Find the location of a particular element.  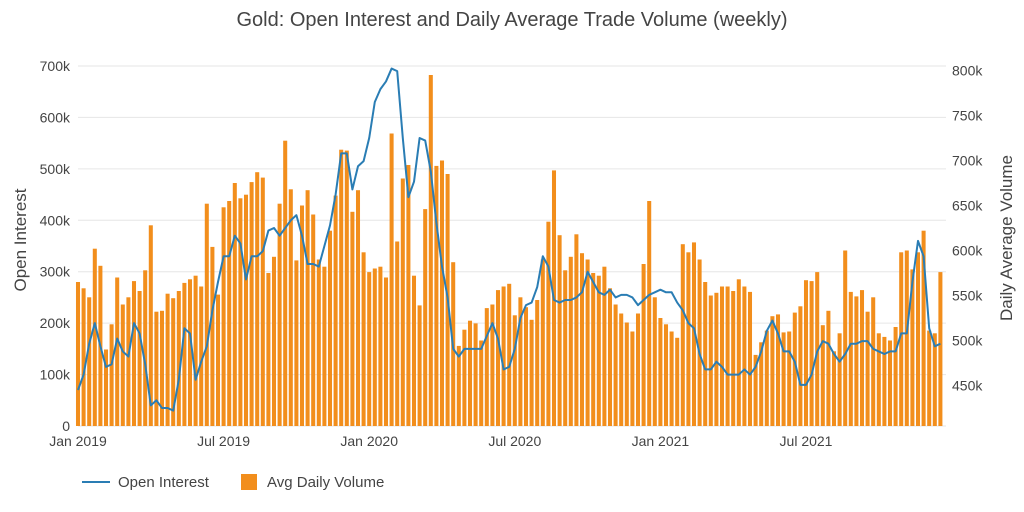

left-y-axis: 0 100k 200k 300k 400k 500k 600k 700k is located at coordinates (55, 246).